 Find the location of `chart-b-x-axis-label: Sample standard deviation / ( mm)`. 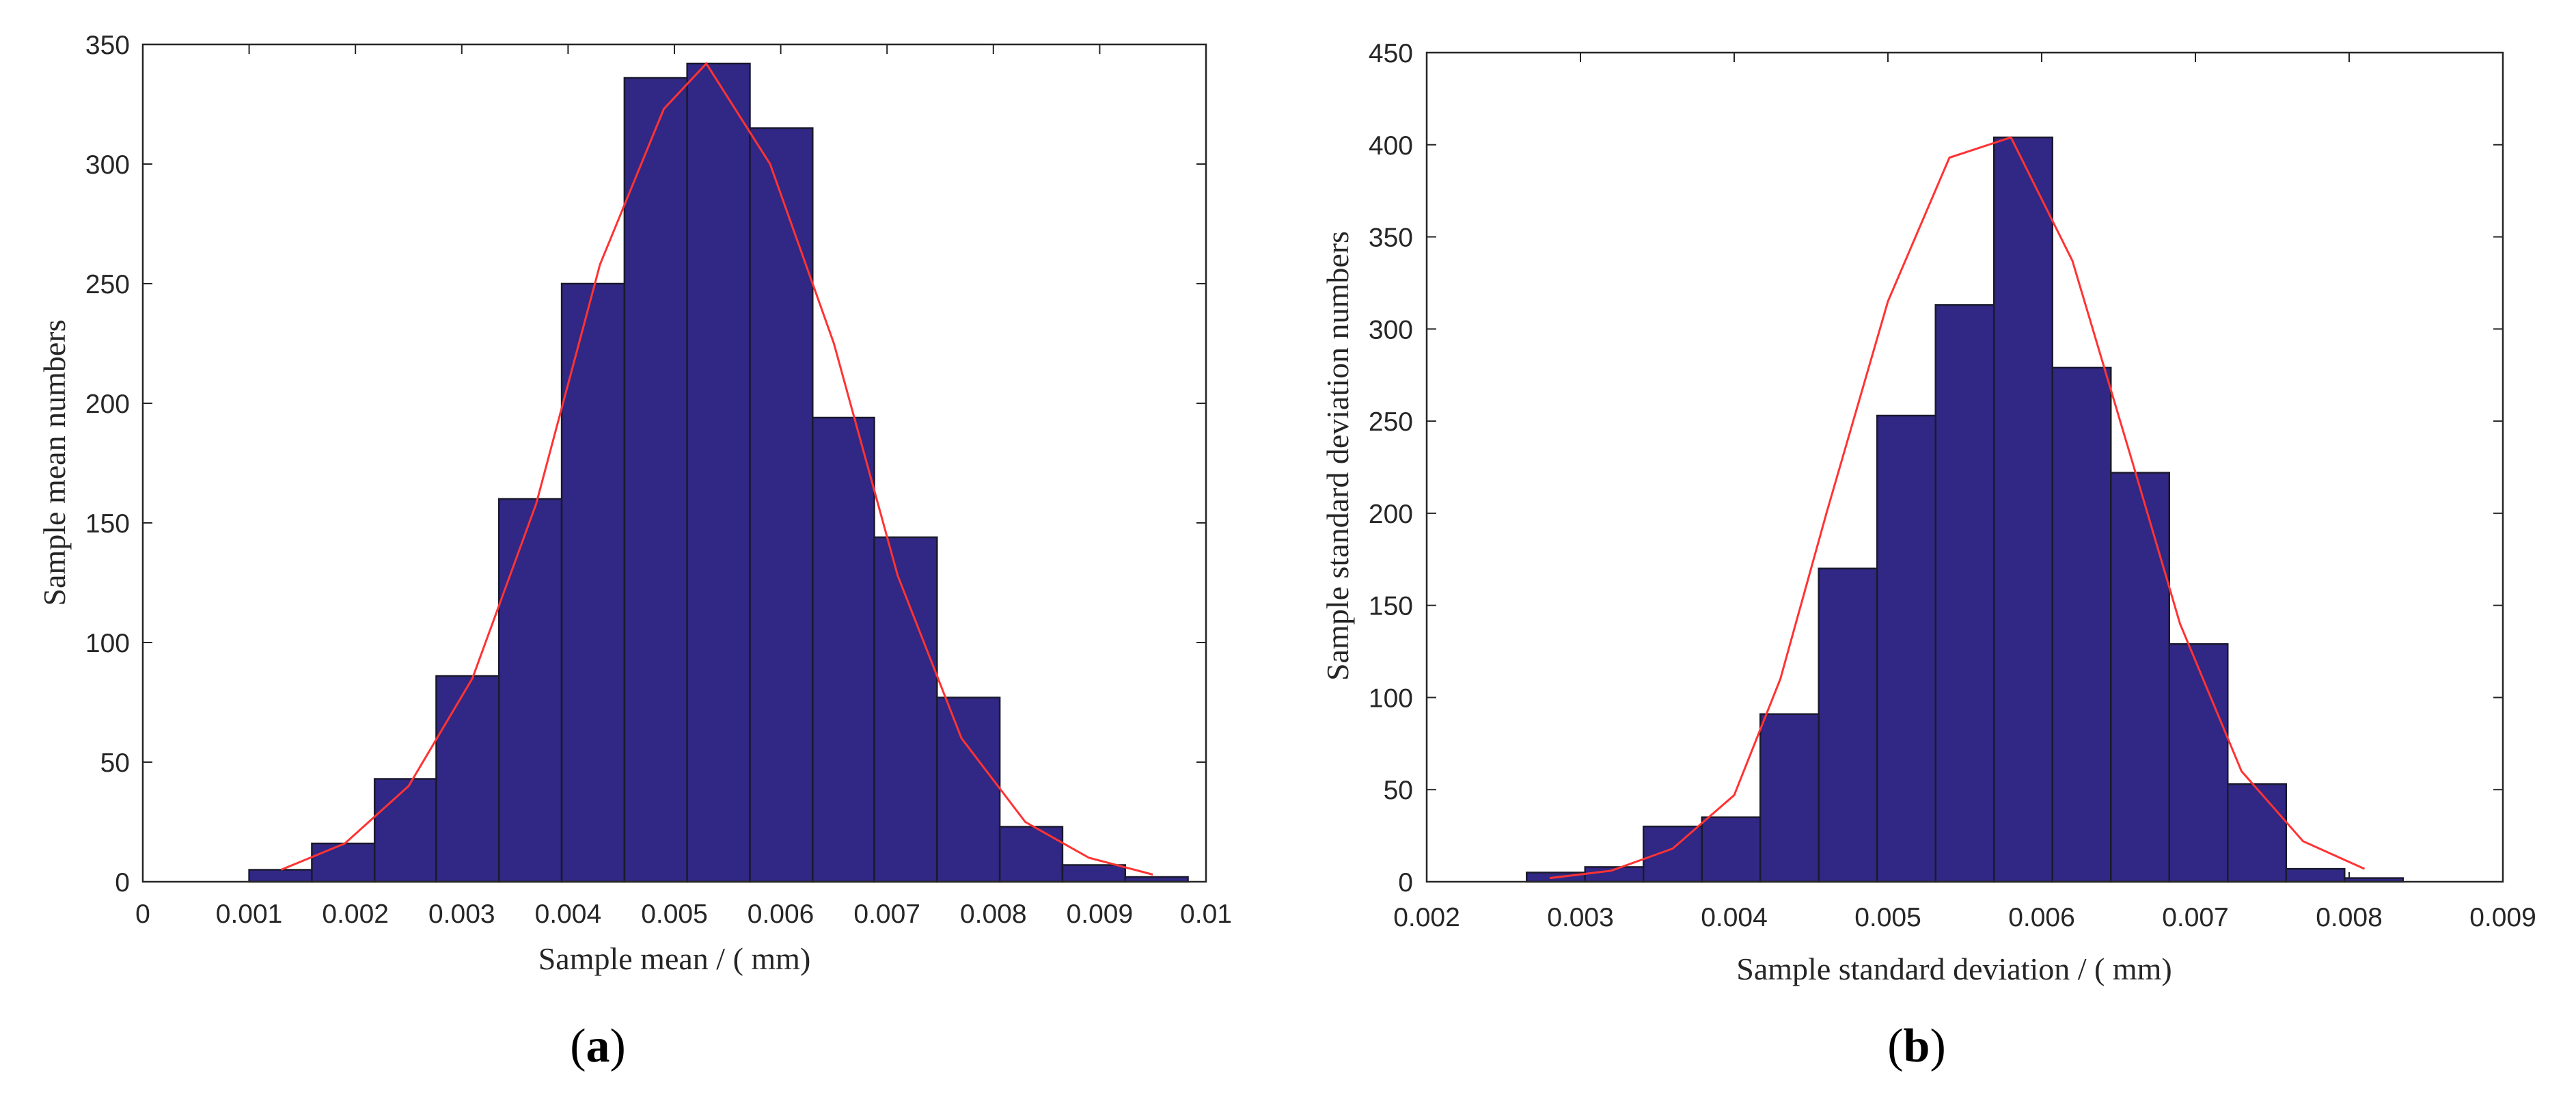

chart-b-x-axis-label: Sample standard deviation / ( mm) is located at coordinates (1953, 968).